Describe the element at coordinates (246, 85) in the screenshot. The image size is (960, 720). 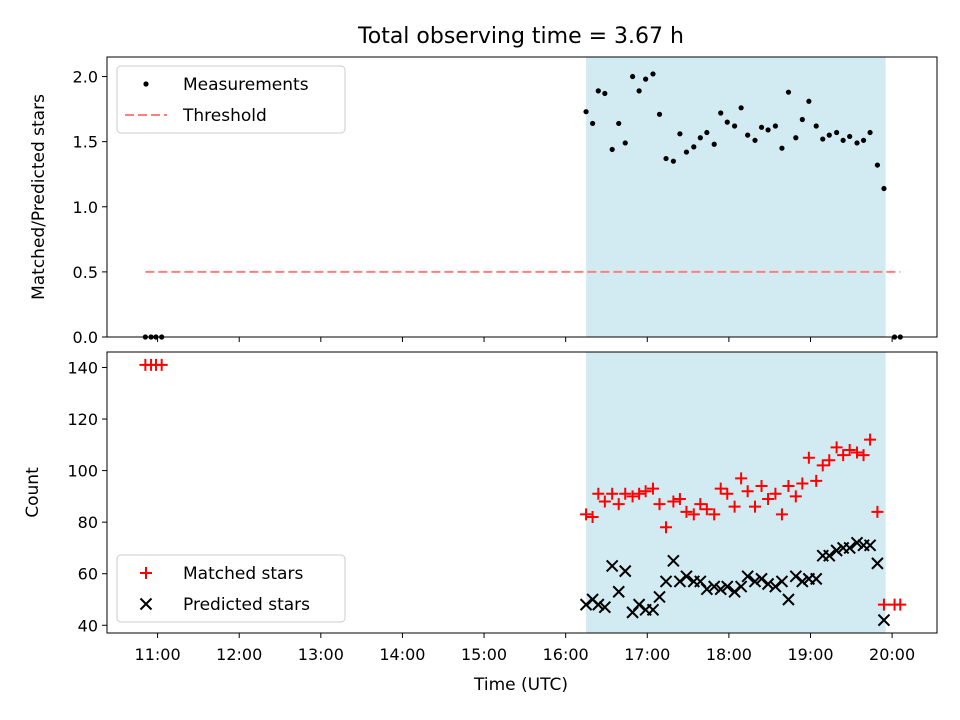
I see `legend-label: Measurements` at that location.